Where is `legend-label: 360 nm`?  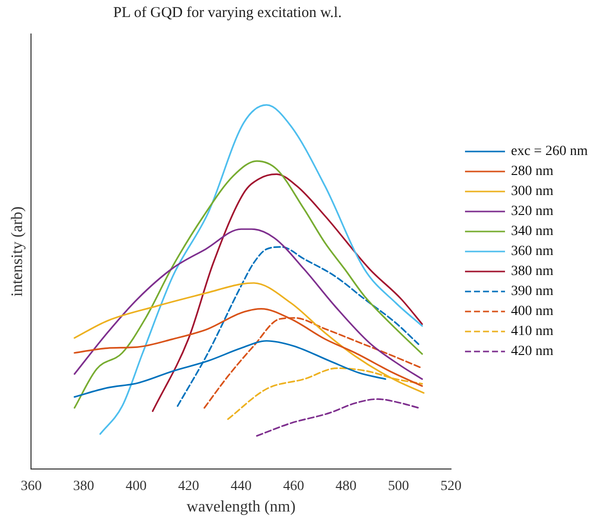 legend-label: 360 nm is located at coordinates (532, 252).